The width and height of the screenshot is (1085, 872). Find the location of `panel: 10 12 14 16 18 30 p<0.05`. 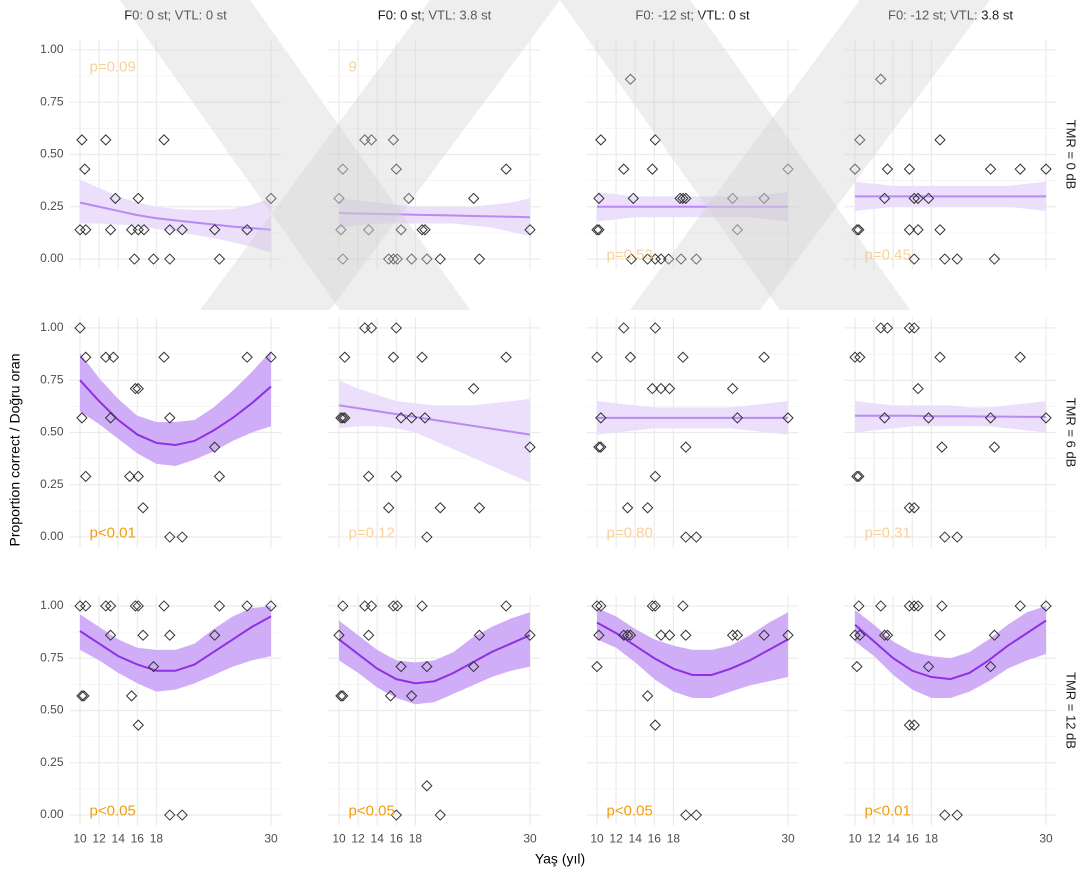

panel: 10 12 14 16 18 30 p<0.05 is located at coordinates (692, 720).